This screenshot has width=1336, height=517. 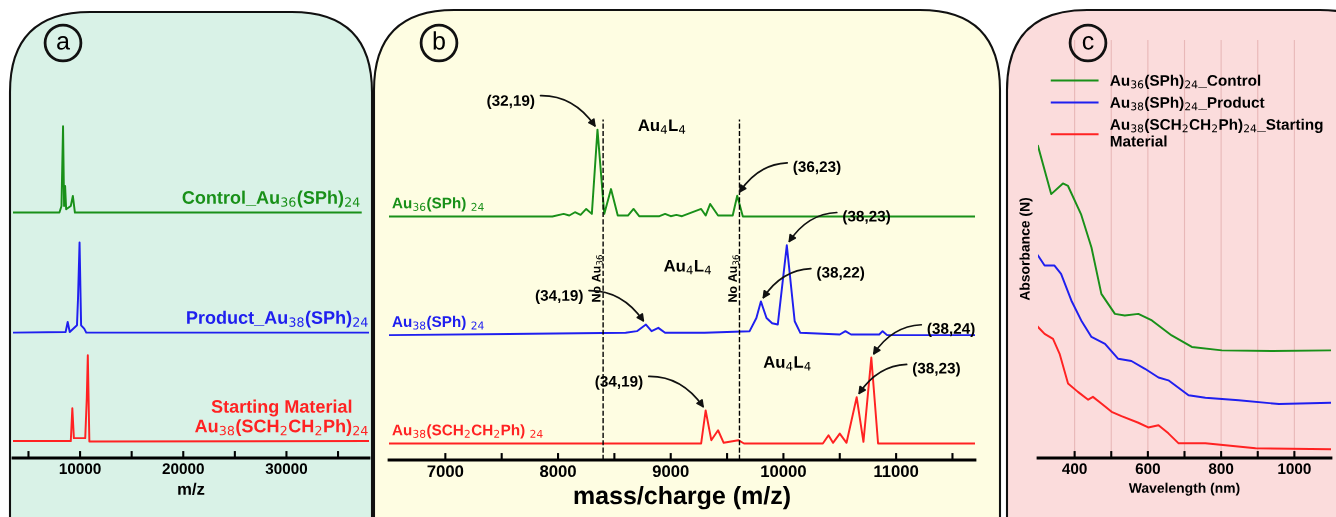 I want to click on text: Starting Material Au$_{38}$(SCH$_{2}$CH$_{2}$Ph)$_{24}$, so click(x=281, y=417).